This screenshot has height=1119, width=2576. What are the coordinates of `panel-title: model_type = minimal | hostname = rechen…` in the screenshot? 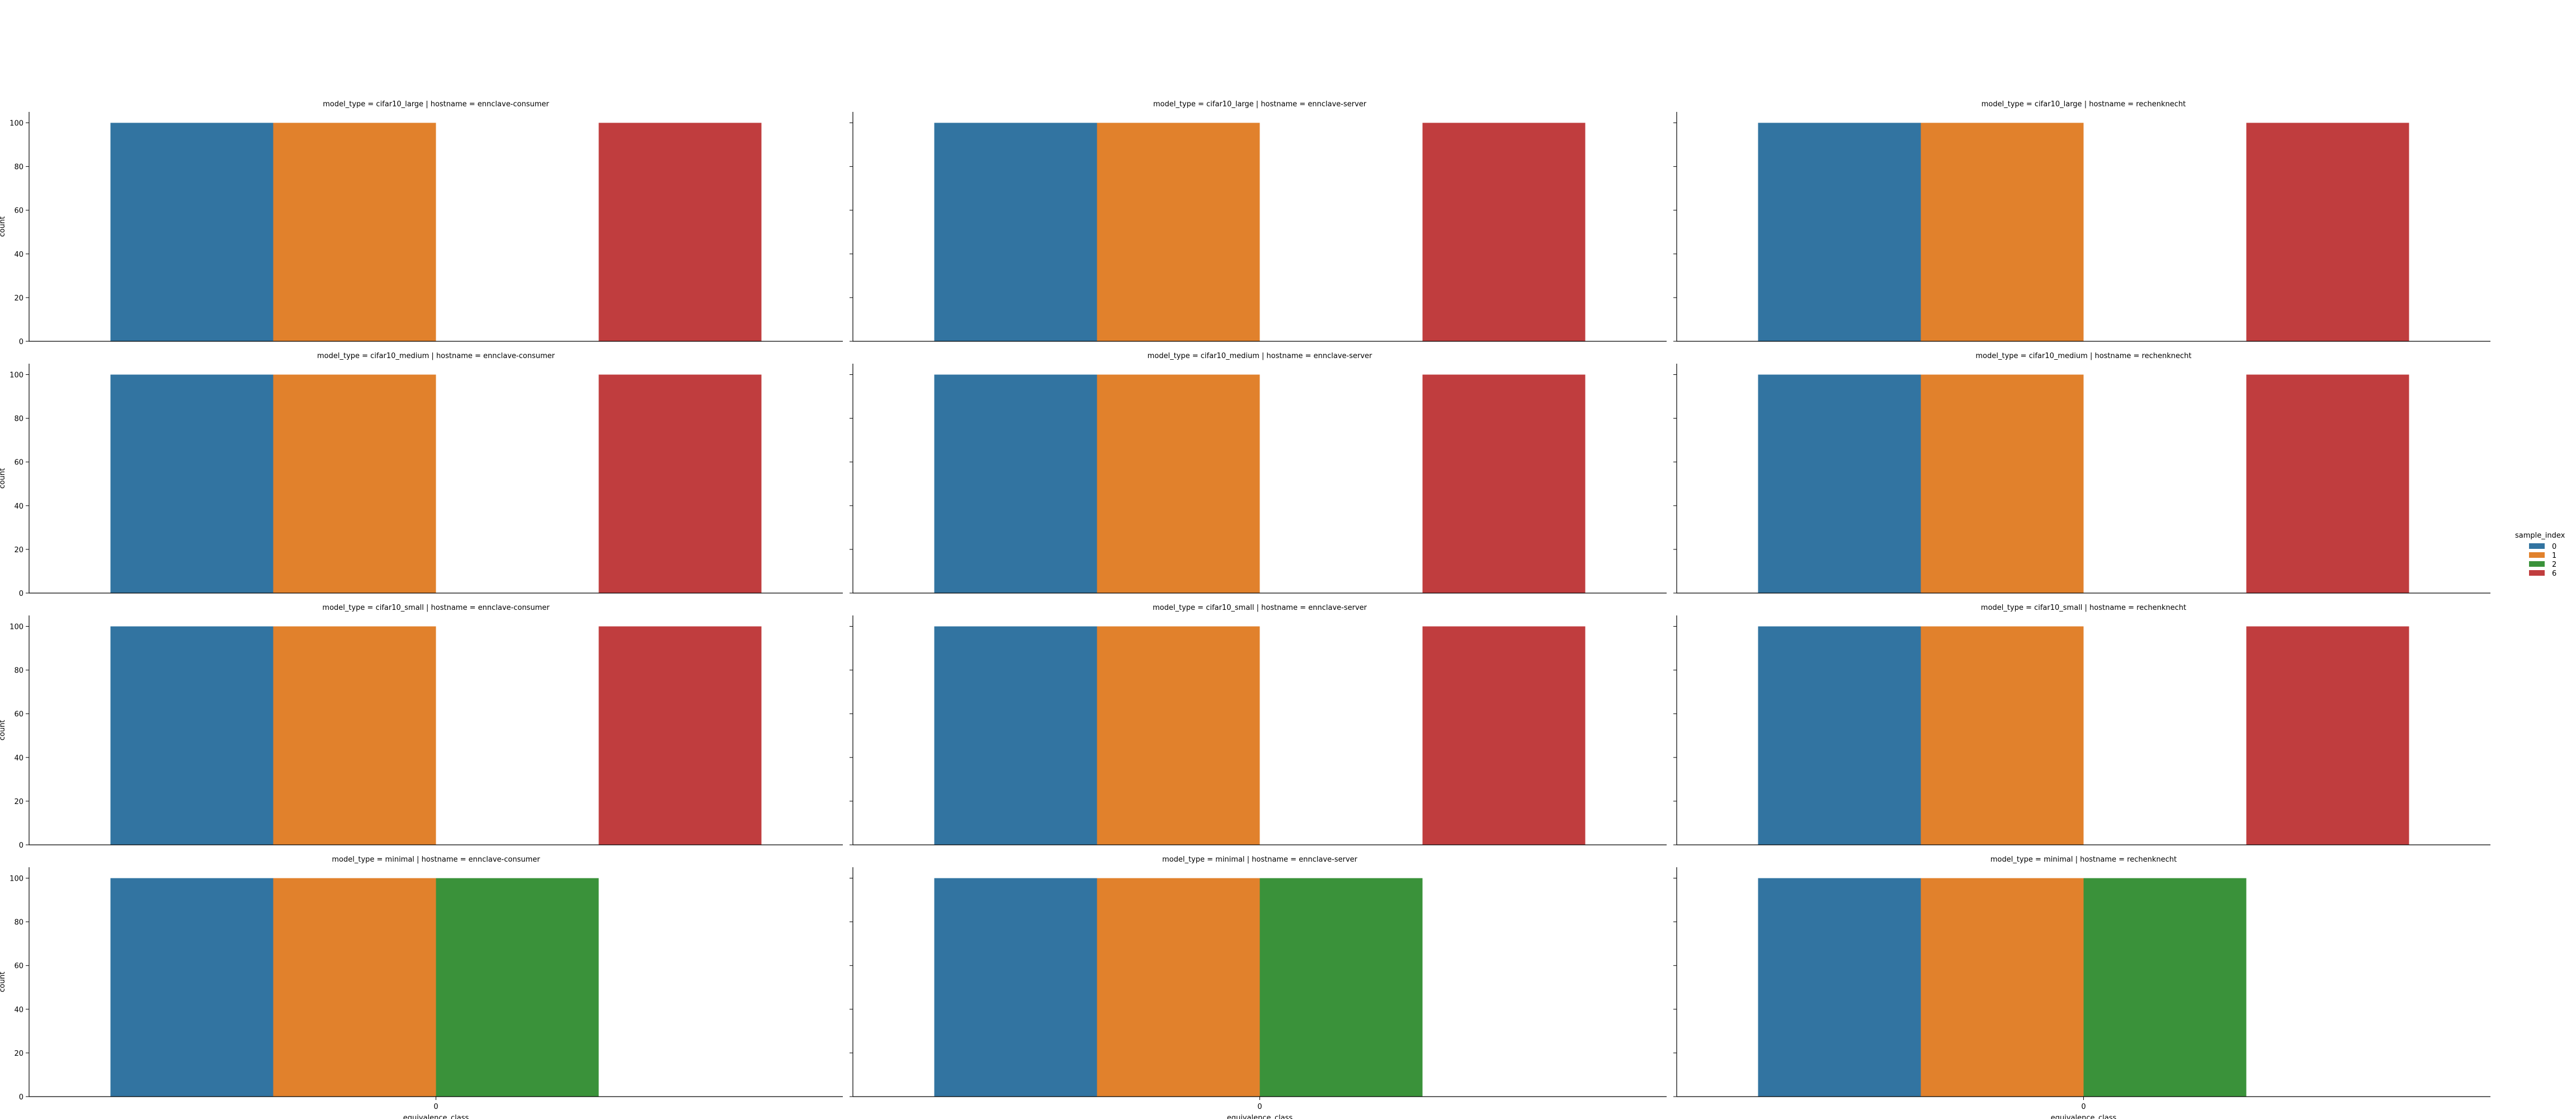 It's located at (2083, 859).